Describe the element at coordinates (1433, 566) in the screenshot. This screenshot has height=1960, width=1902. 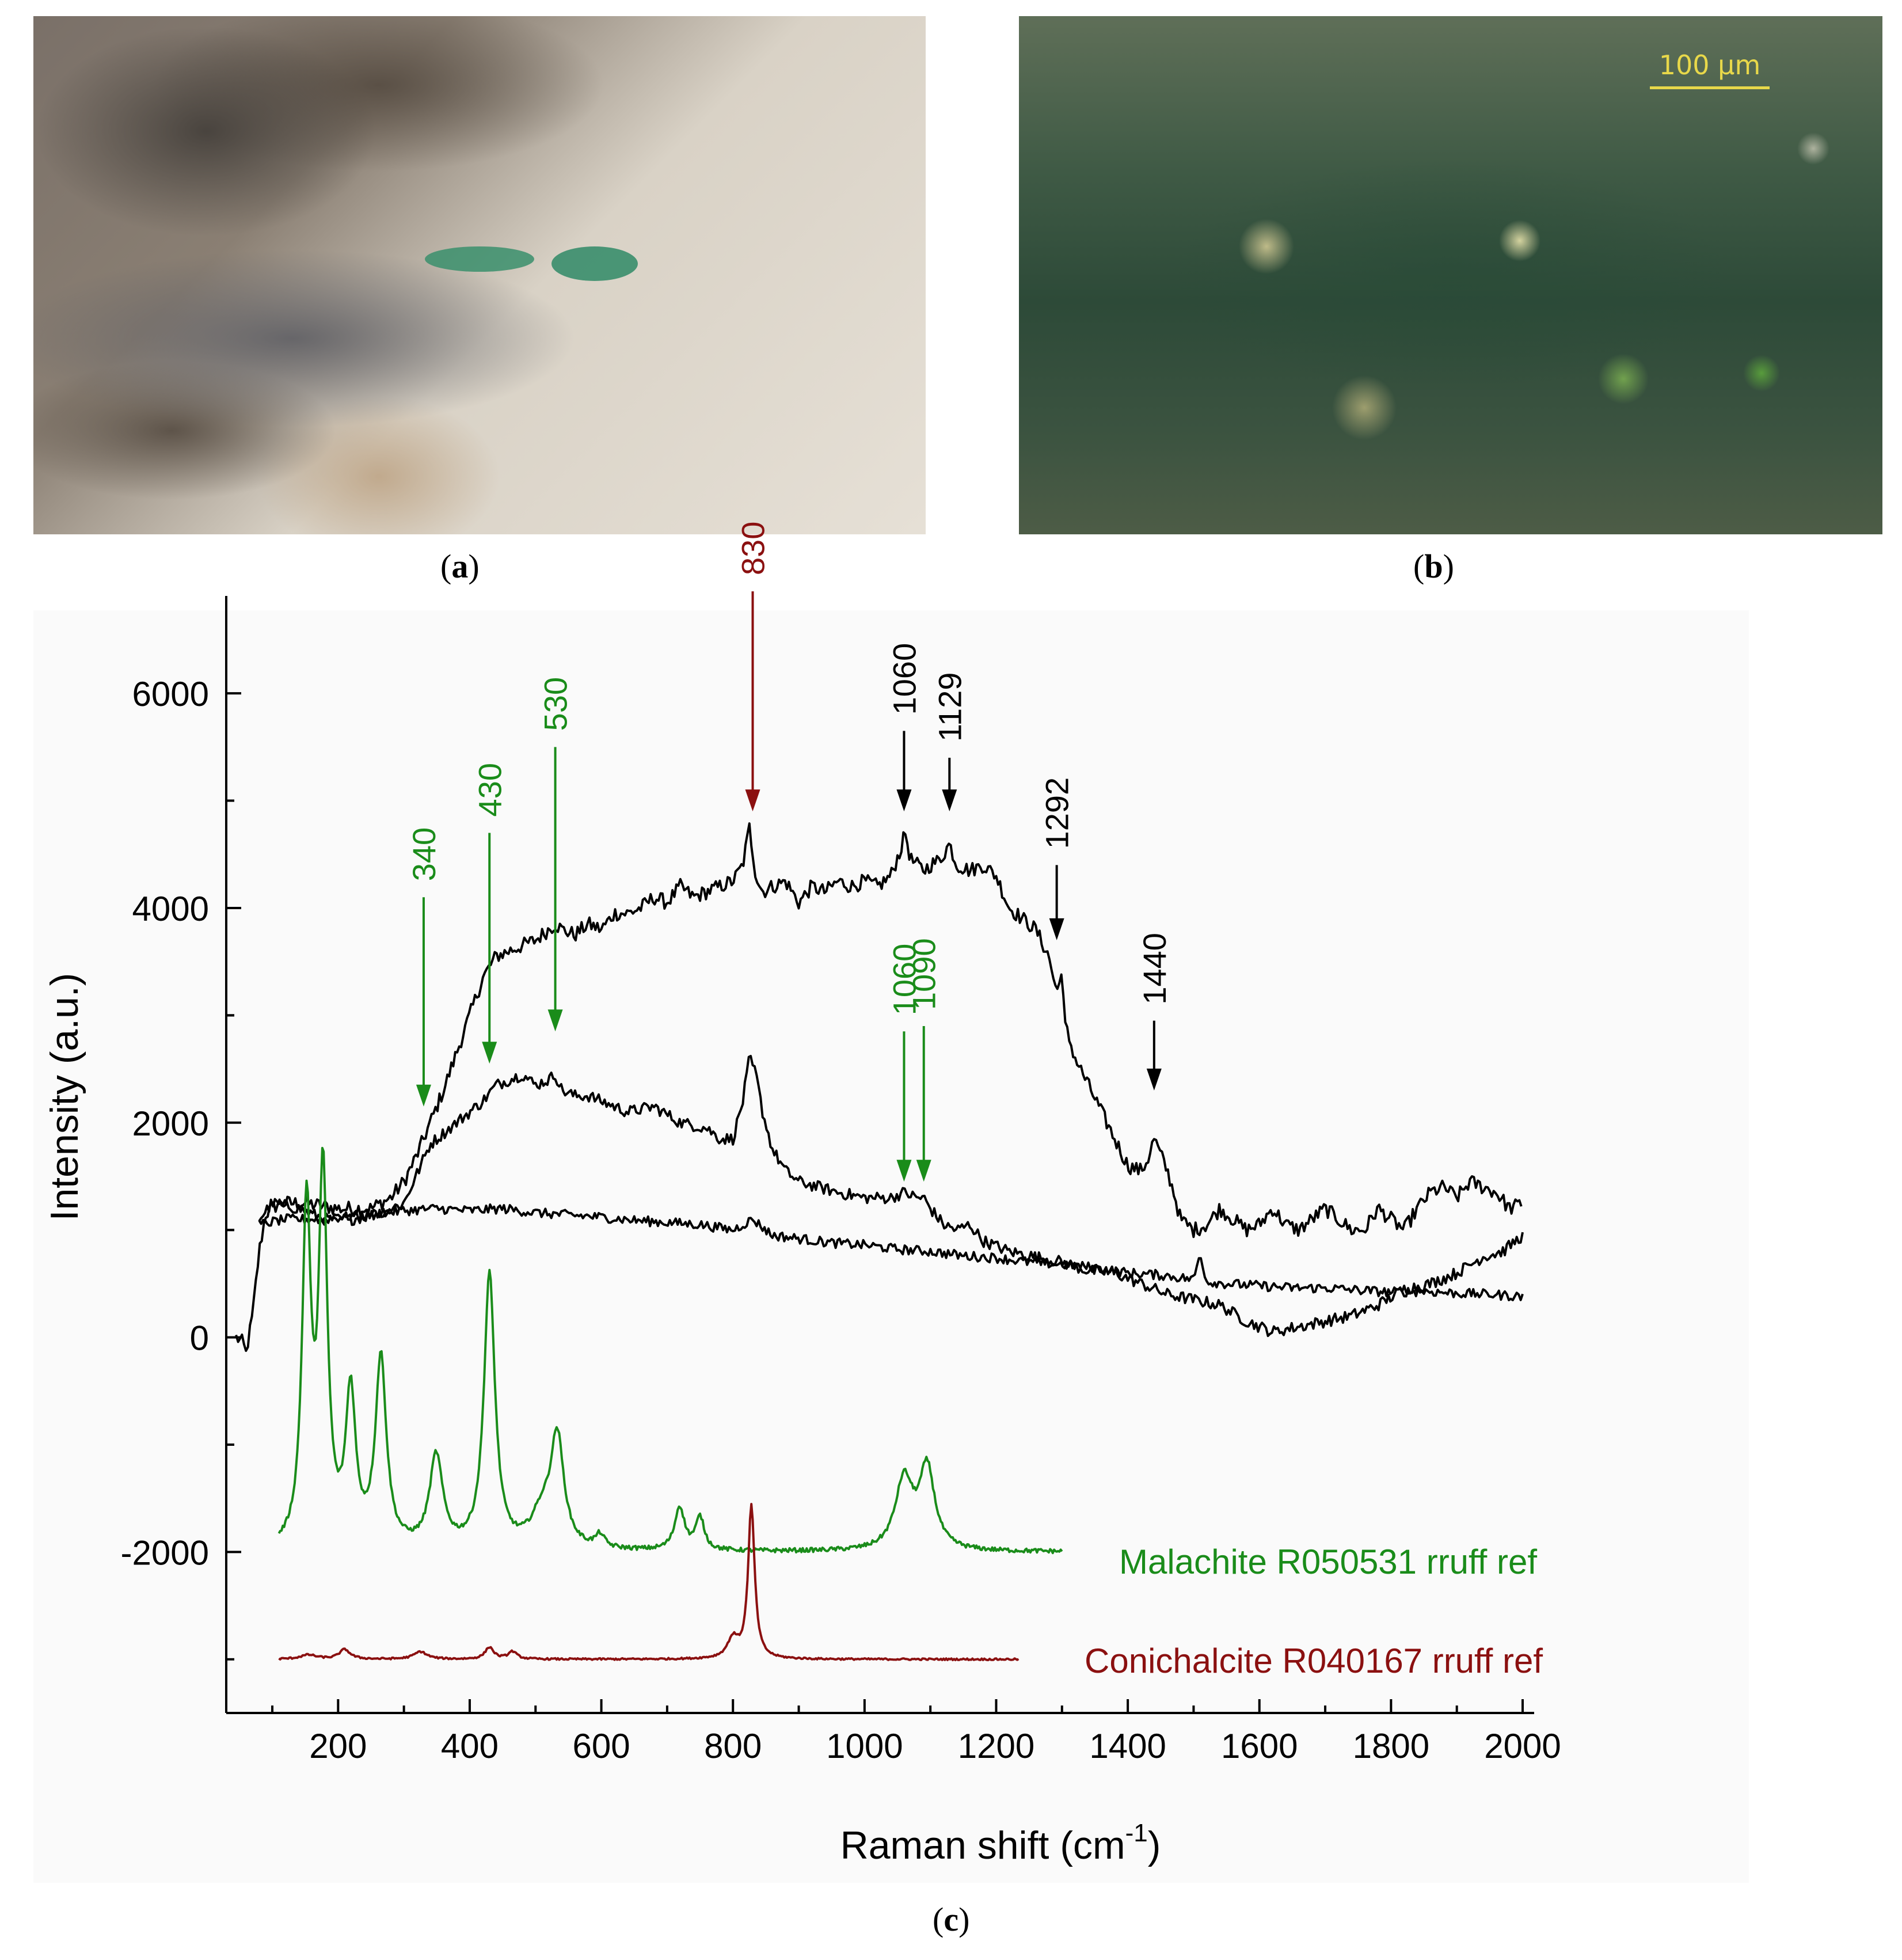
I see `caption-b: (b)` at that location.